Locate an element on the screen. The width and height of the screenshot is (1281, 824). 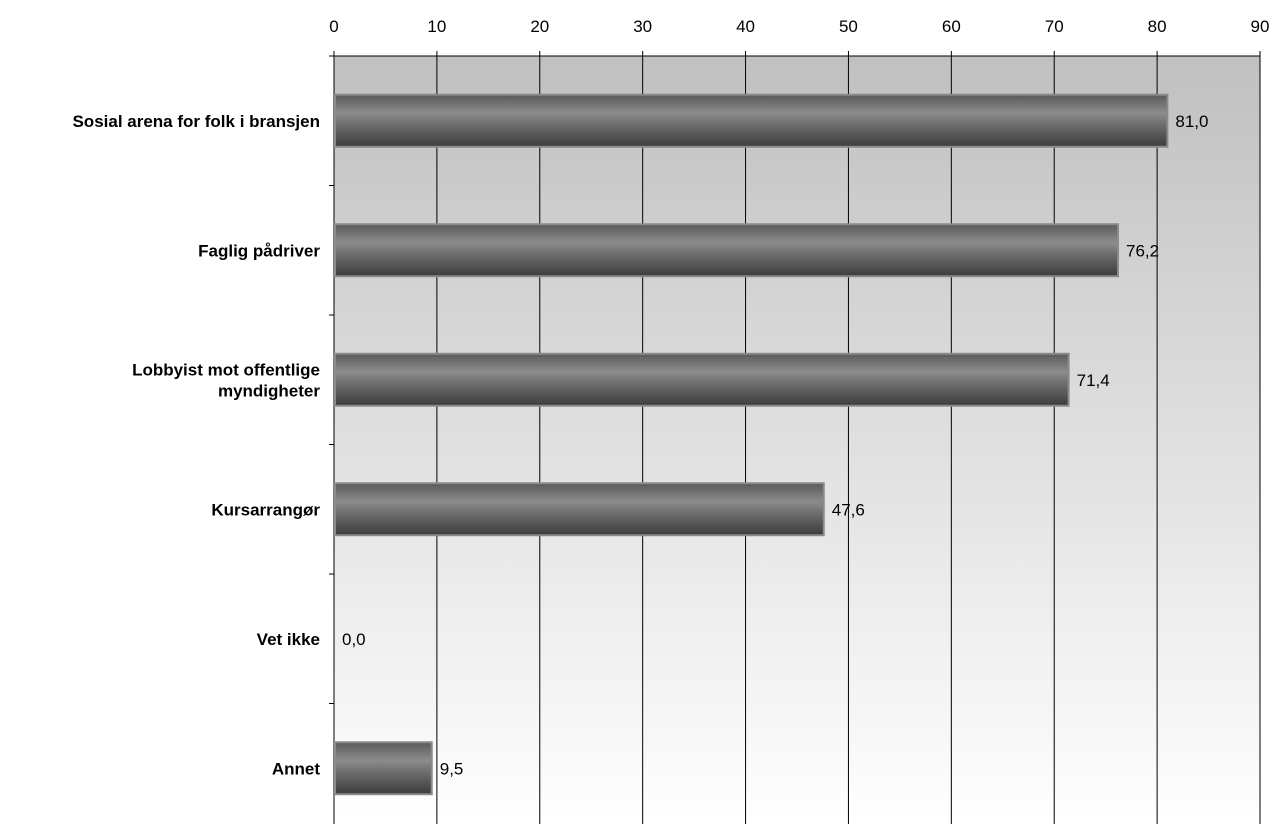
category-label: Vet ikke is located at coordinates (288, 639).